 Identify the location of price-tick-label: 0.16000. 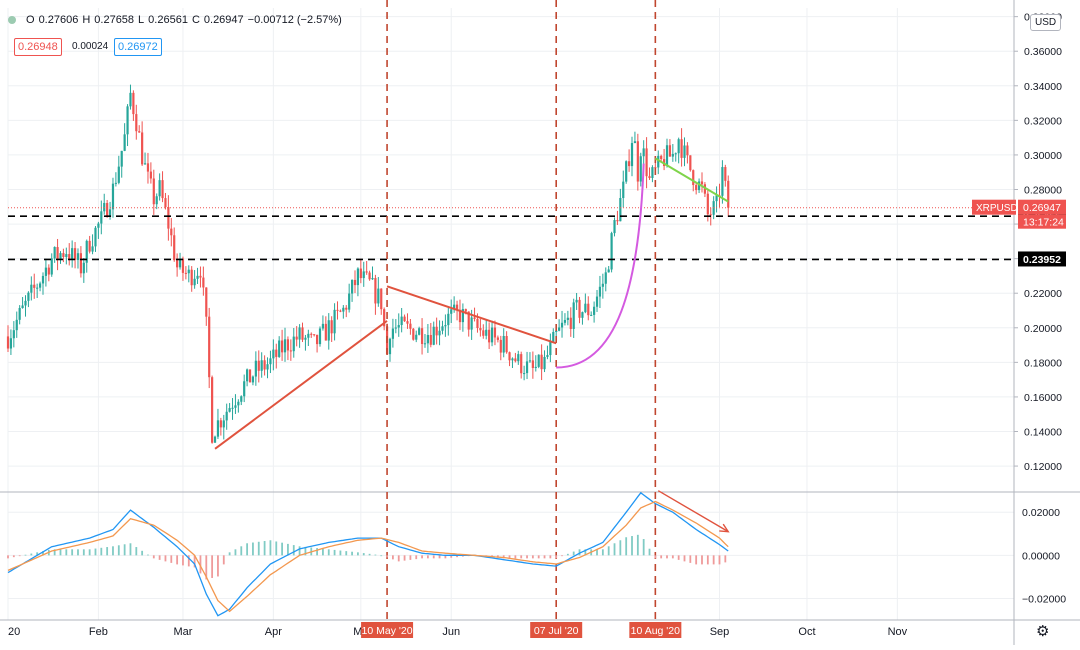
(1043, 398).